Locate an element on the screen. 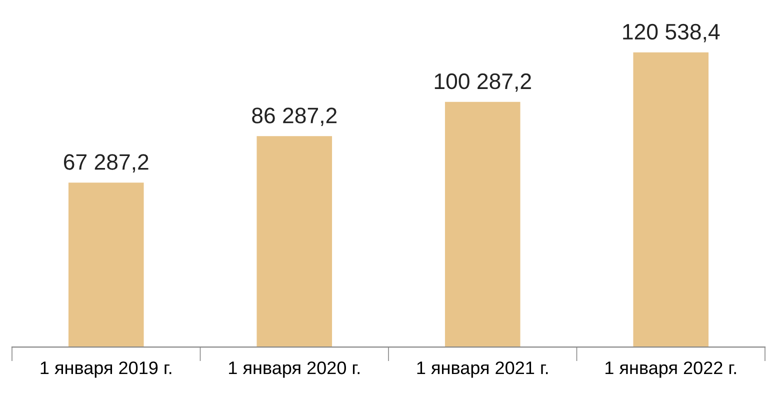 This screenshot has width=771, height=405. x-tick-label: 1 января 2020 г. is located at coordinates (294, 369).